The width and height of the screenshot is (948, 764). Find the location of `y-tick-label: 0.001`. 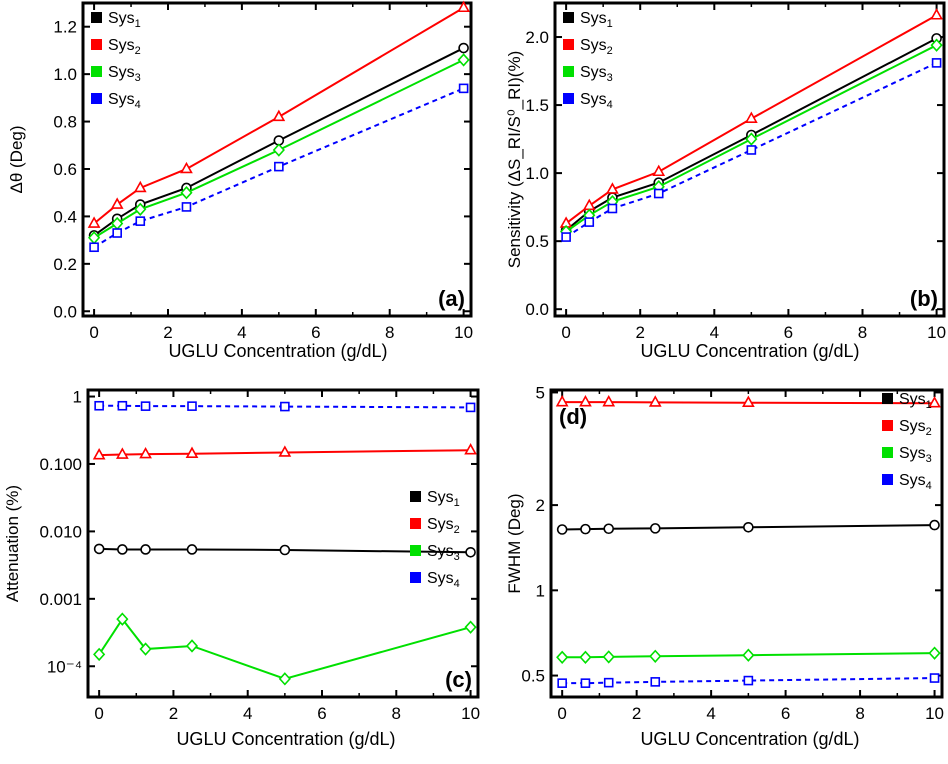

y-tick-label: 0.001 is located at coordinates (60, 599).